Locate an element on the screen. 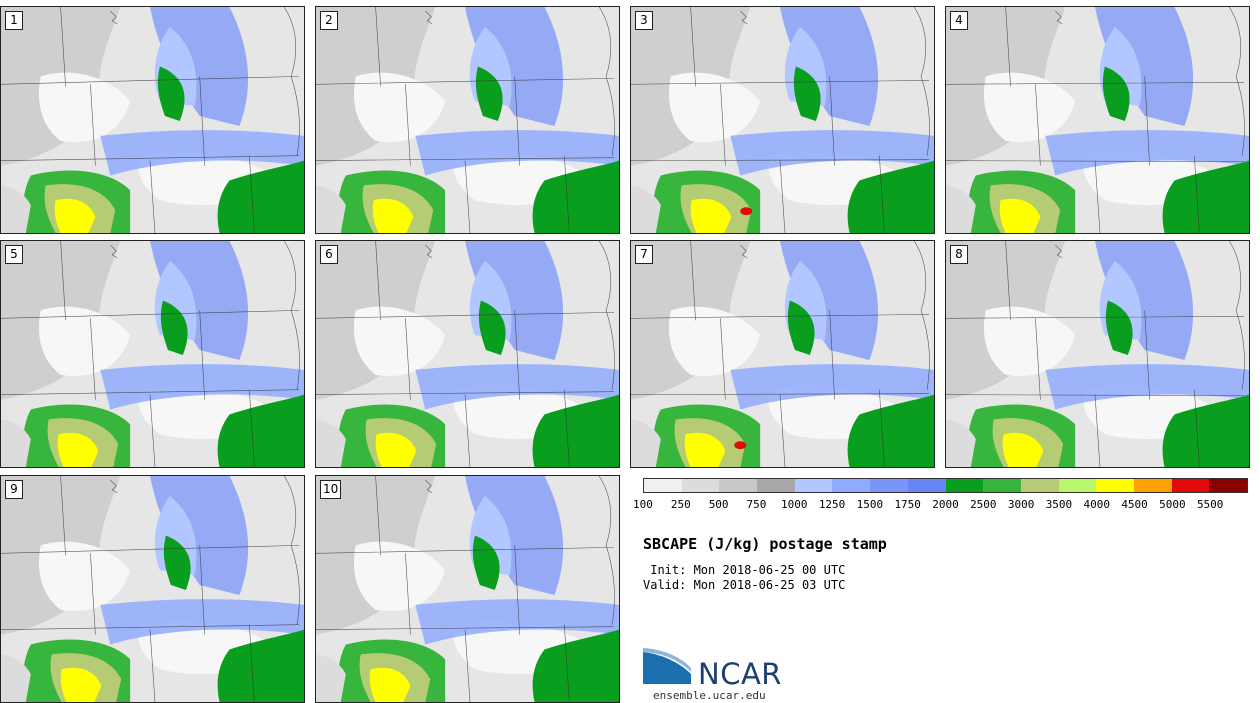  member-number-label: 7 is located at coordinates (644, 254).